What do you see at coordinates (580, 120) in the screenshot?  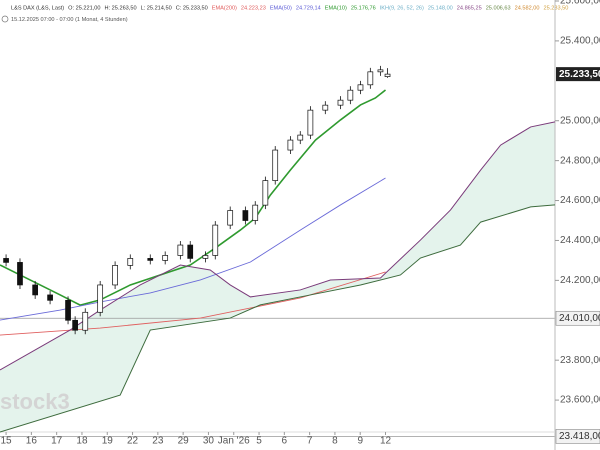 I see `y-tick-label: 25.000,00` at bounding box center [580, 120].